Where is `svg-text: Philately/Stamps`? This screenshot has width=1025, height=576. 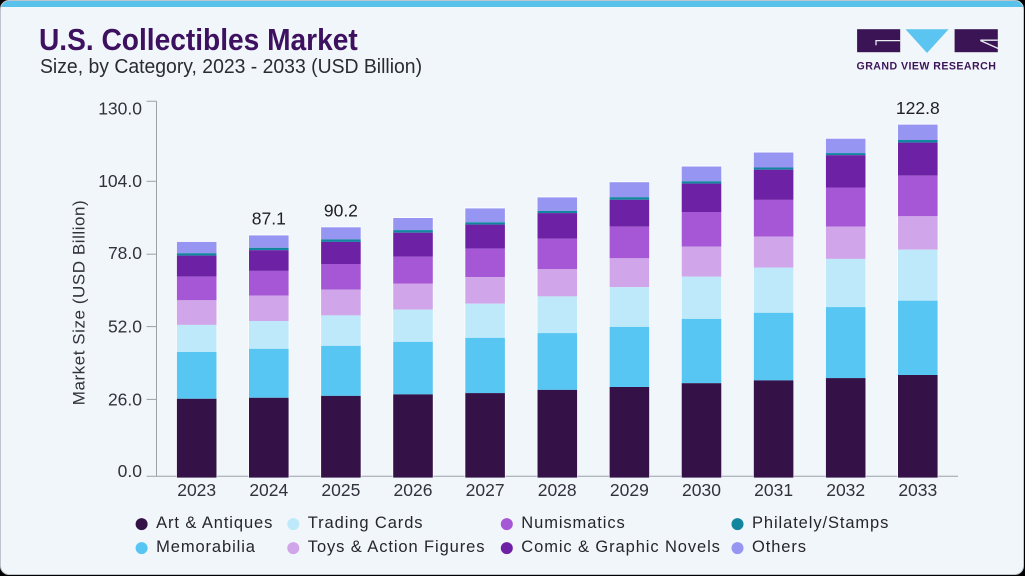
svg-text: Philately/Stamps is located at coordinates (820, 523).